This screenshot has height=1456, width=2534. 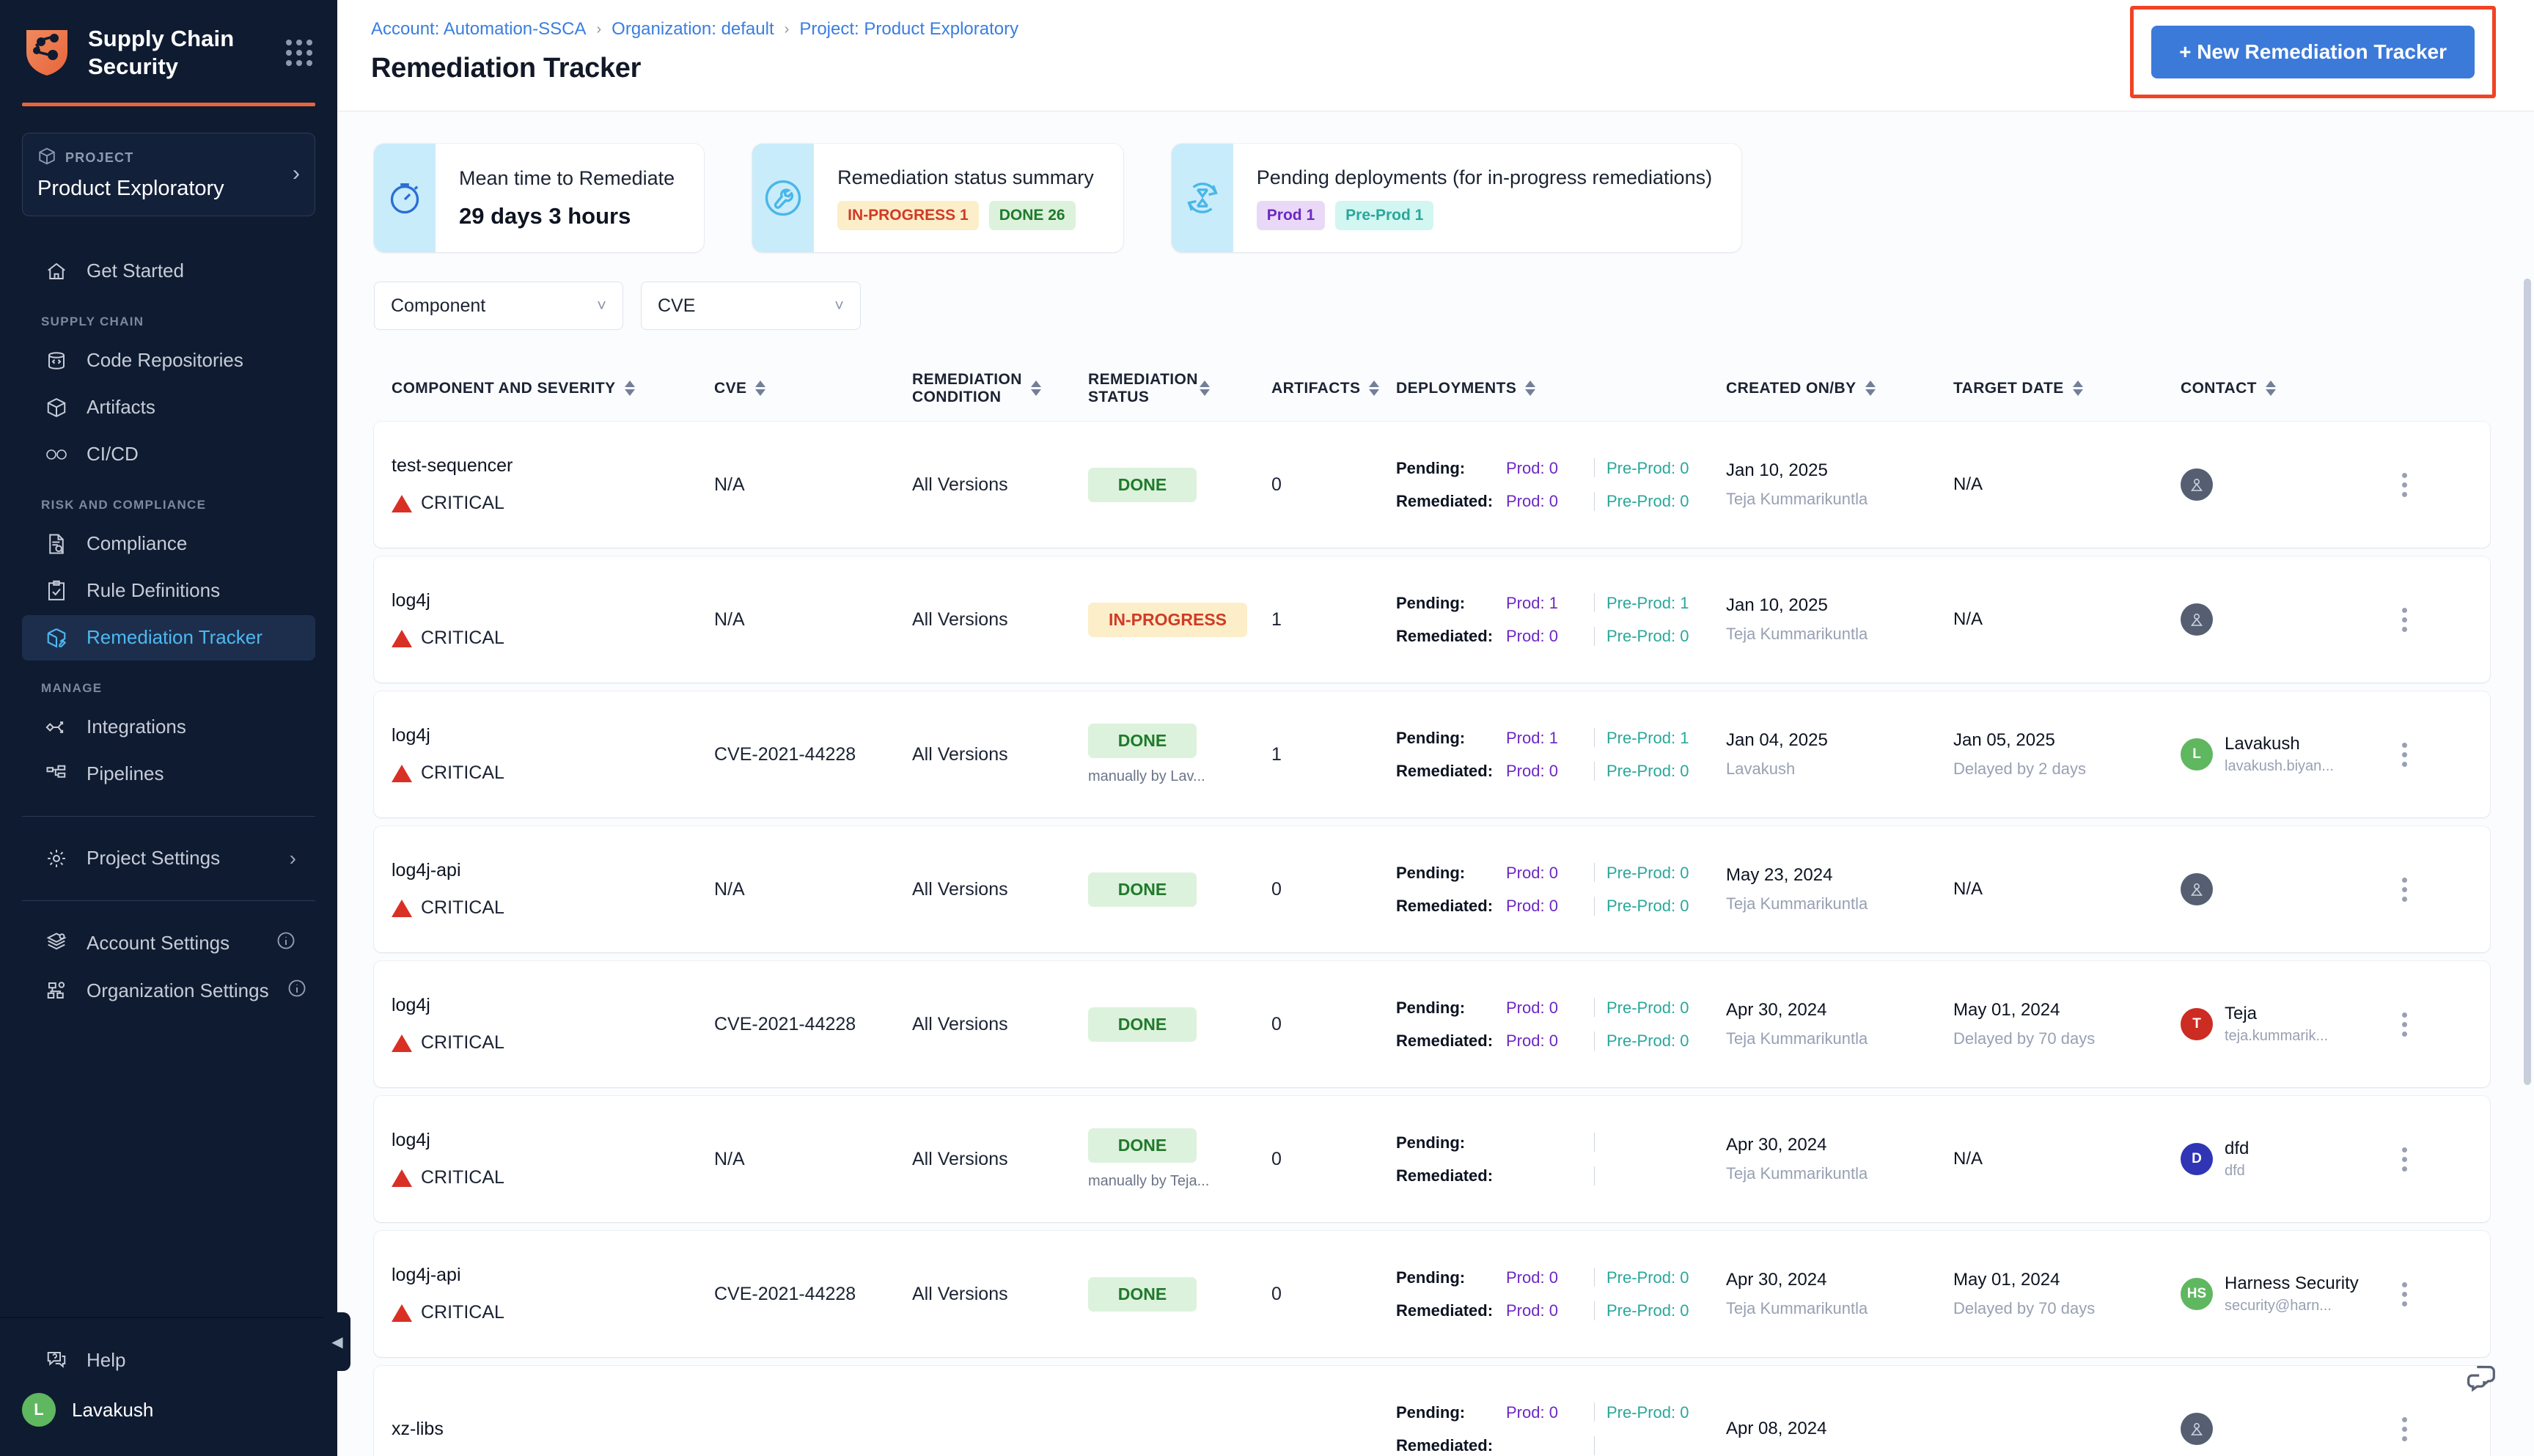 I want to click on sidebar-collapse-toggle: ◀, so click(x=337, y=1341).